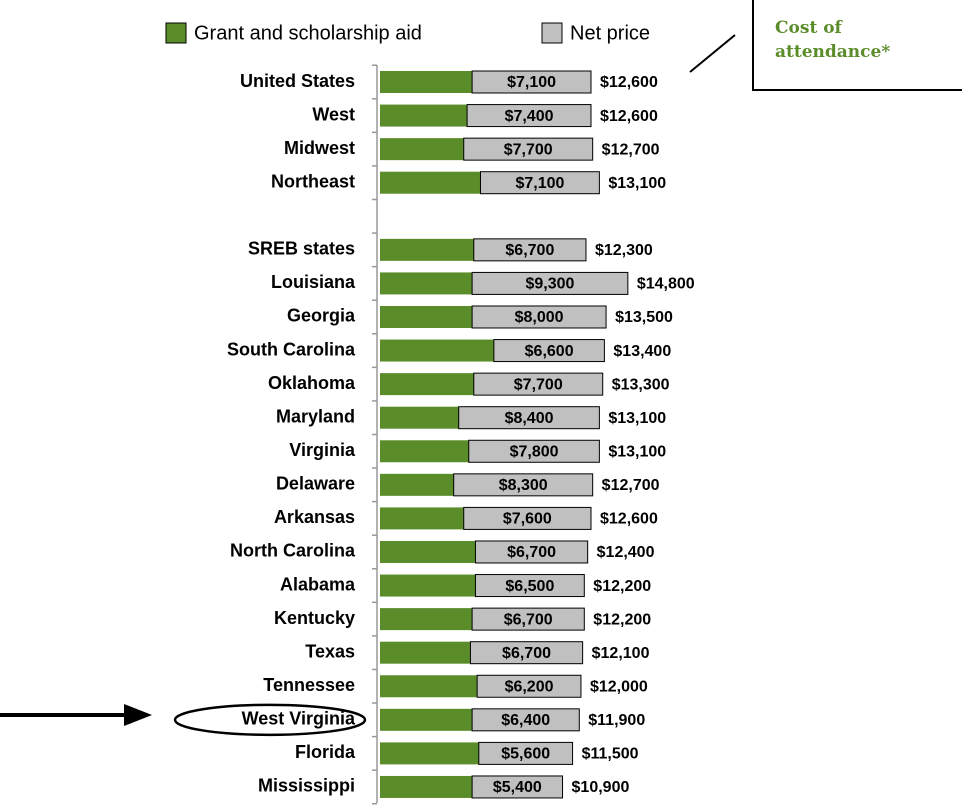  I want to click on category-label: Delaware, so click(315, 484).